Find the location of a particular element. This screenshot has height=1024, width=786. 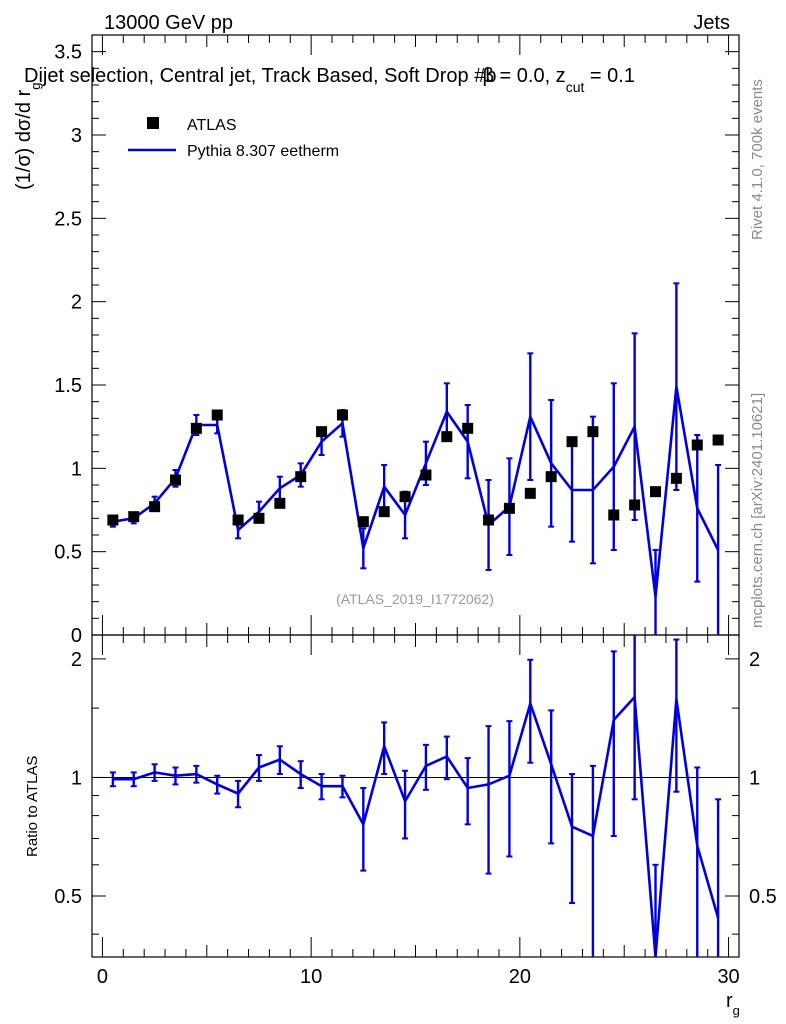

main-ylabel-sub: g is located at coordinates (35, 86).